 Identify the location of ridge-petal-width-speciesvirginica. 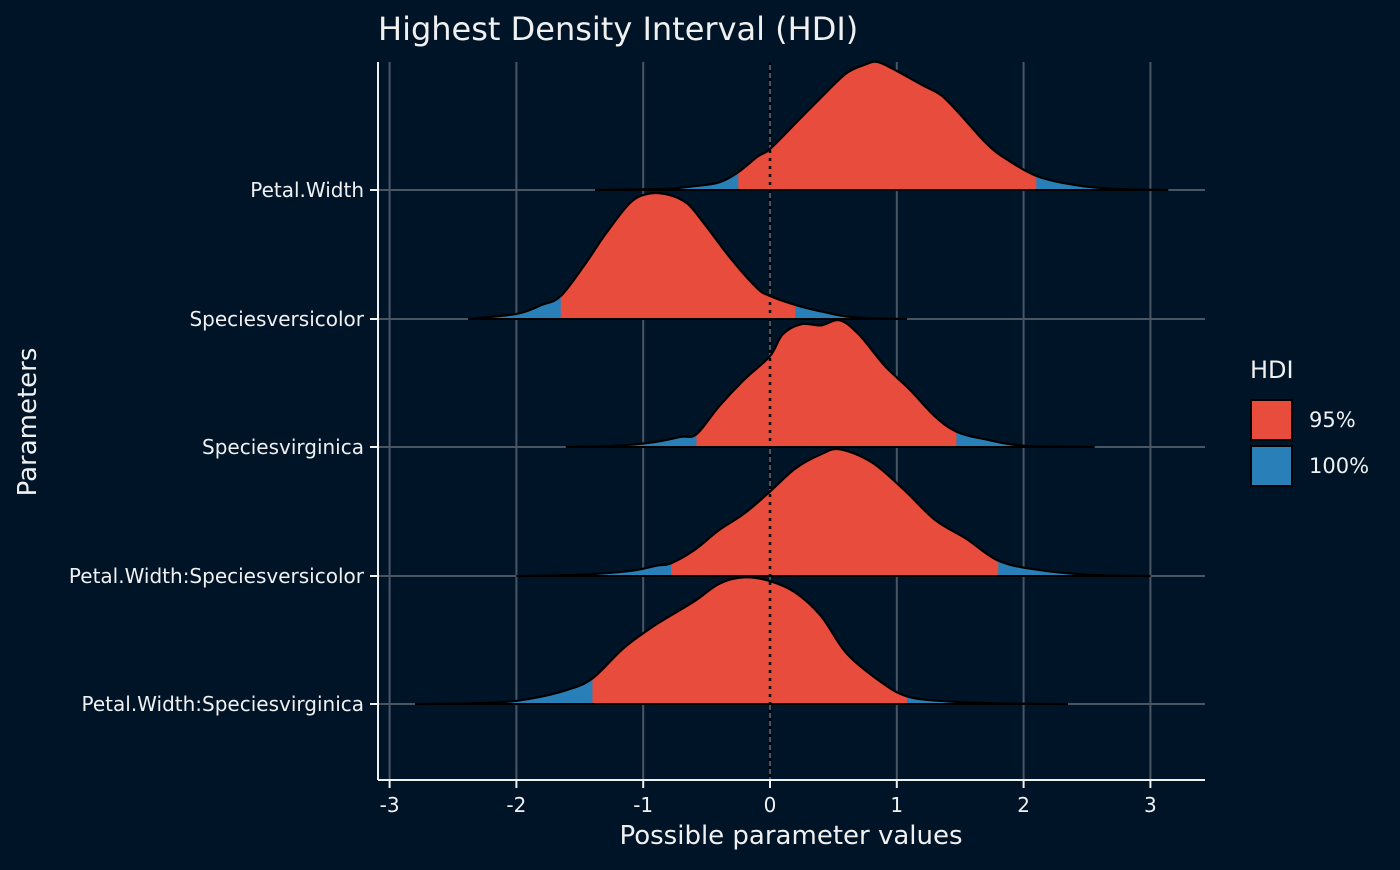
(741, 641).